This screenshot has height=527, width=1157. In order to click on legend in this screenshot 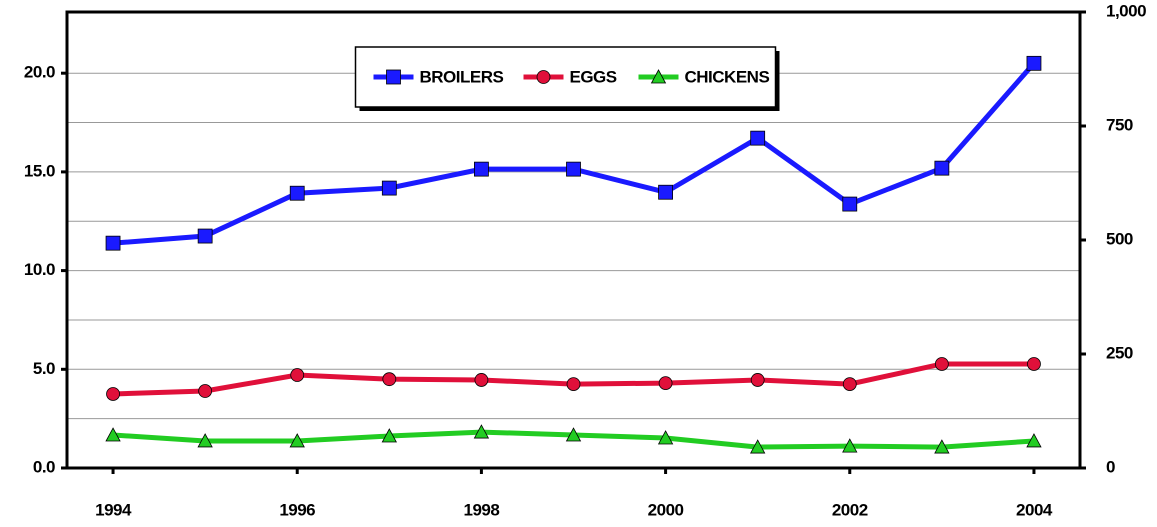, I will do `click(565, 77)`.